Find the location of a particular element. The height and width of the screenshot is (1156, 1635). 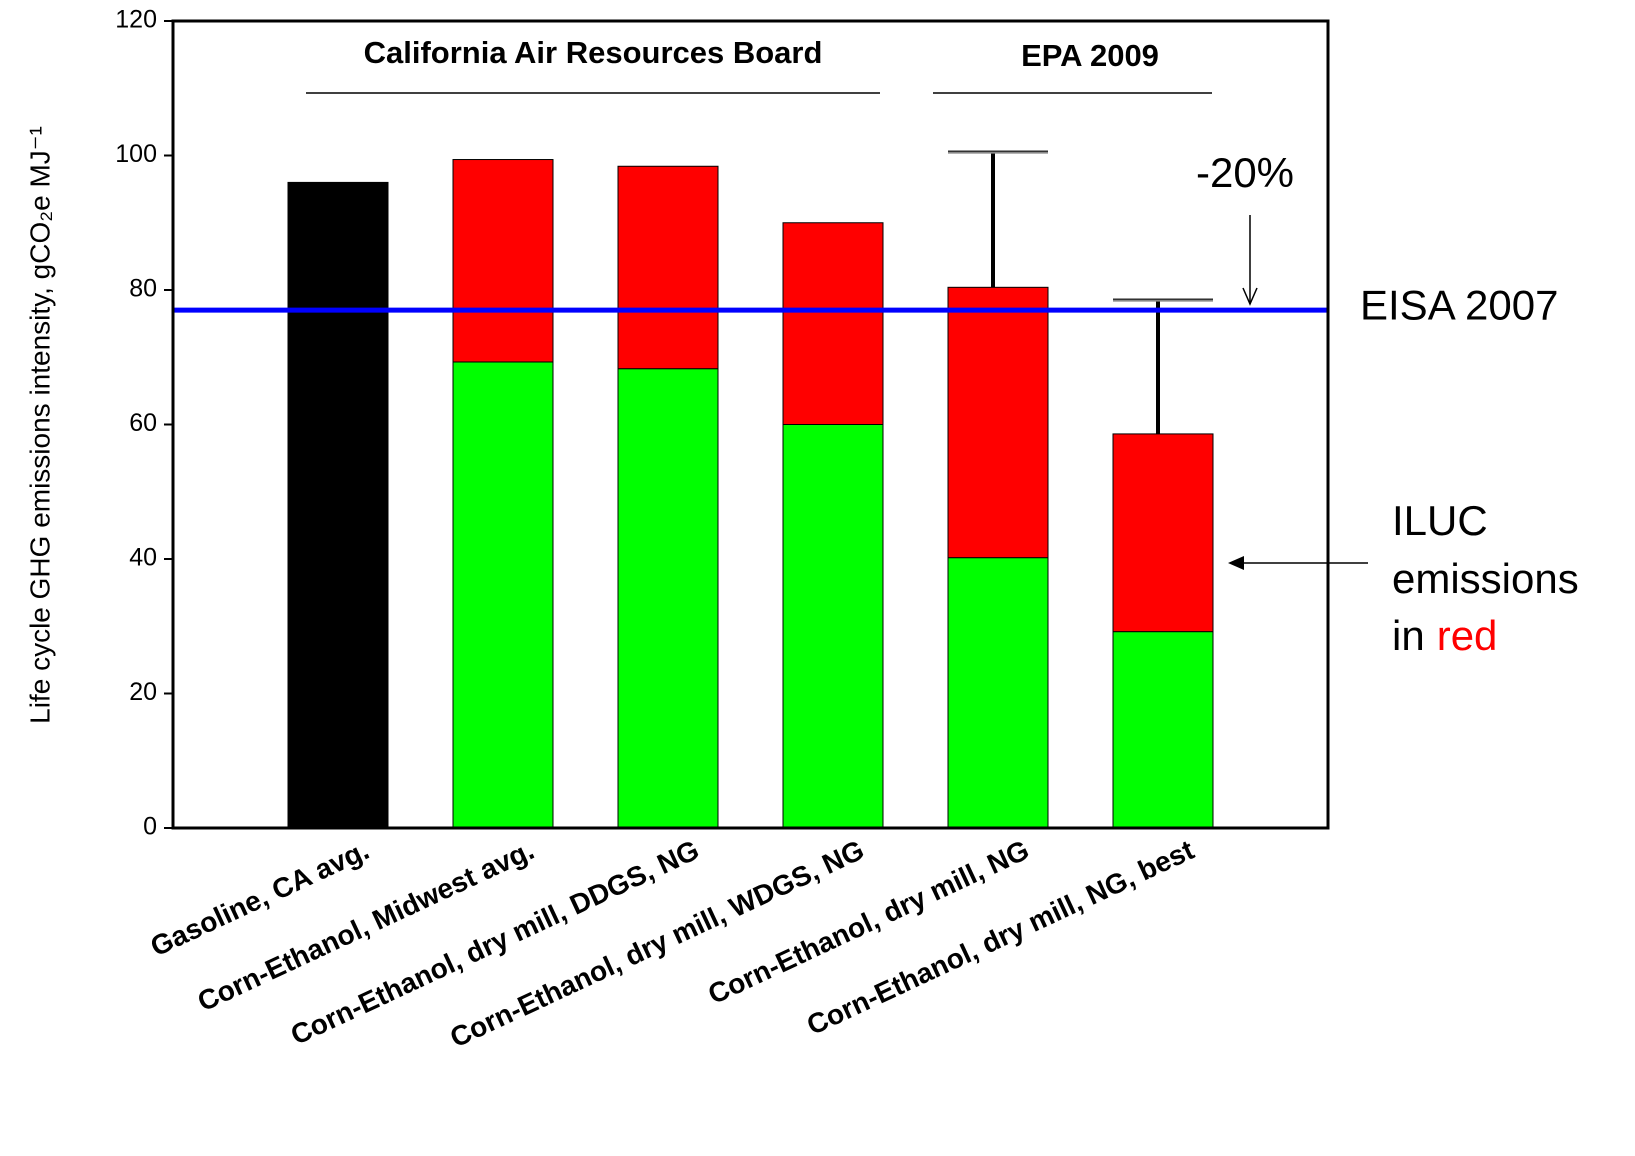

y-tick-label: 100 is located at coordinates (136, 154).